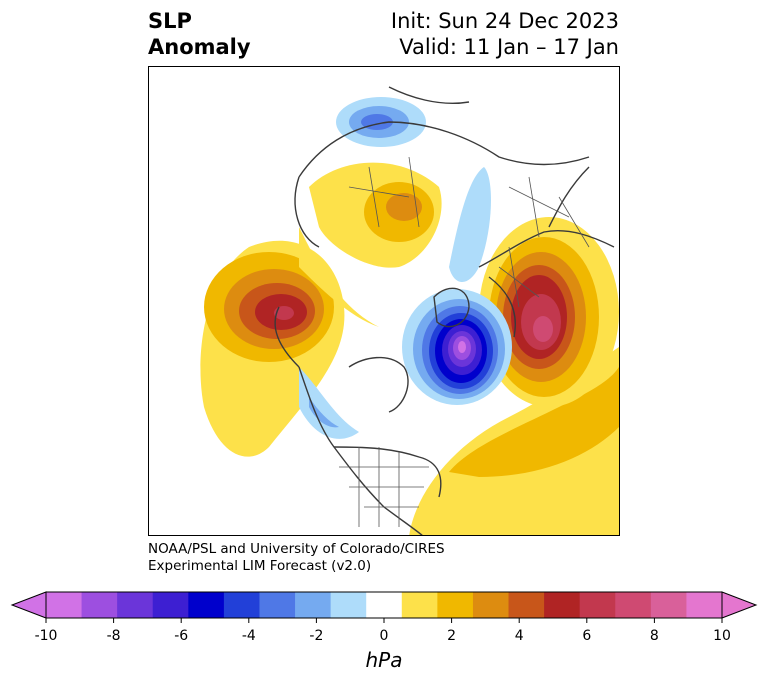 This screenshot has width=768, height=686. What do you see at coordinates (384, 660) in the screenshot?
I see `colorbar-unit: hPa` at bounding box center [384, 660].